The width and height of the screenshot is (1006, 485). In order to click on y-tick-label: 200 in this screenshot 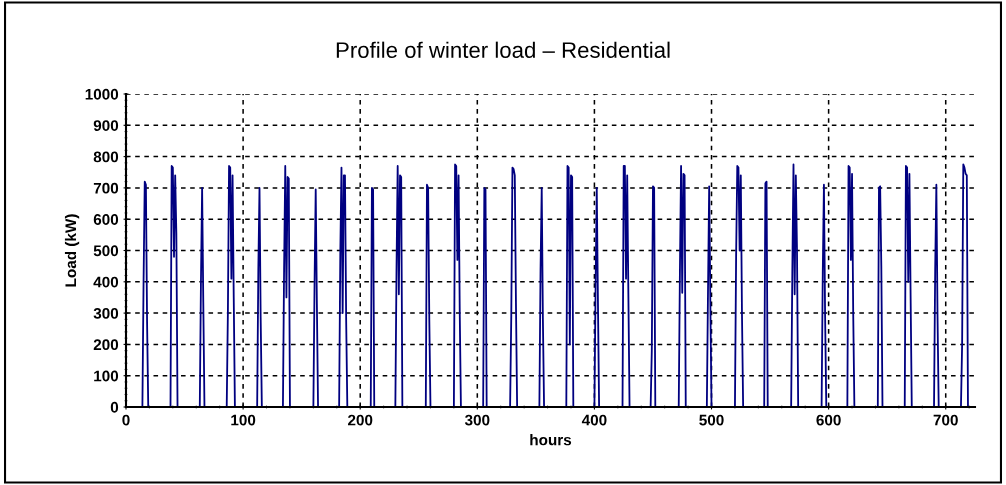, I will do `click(106, 345)`.